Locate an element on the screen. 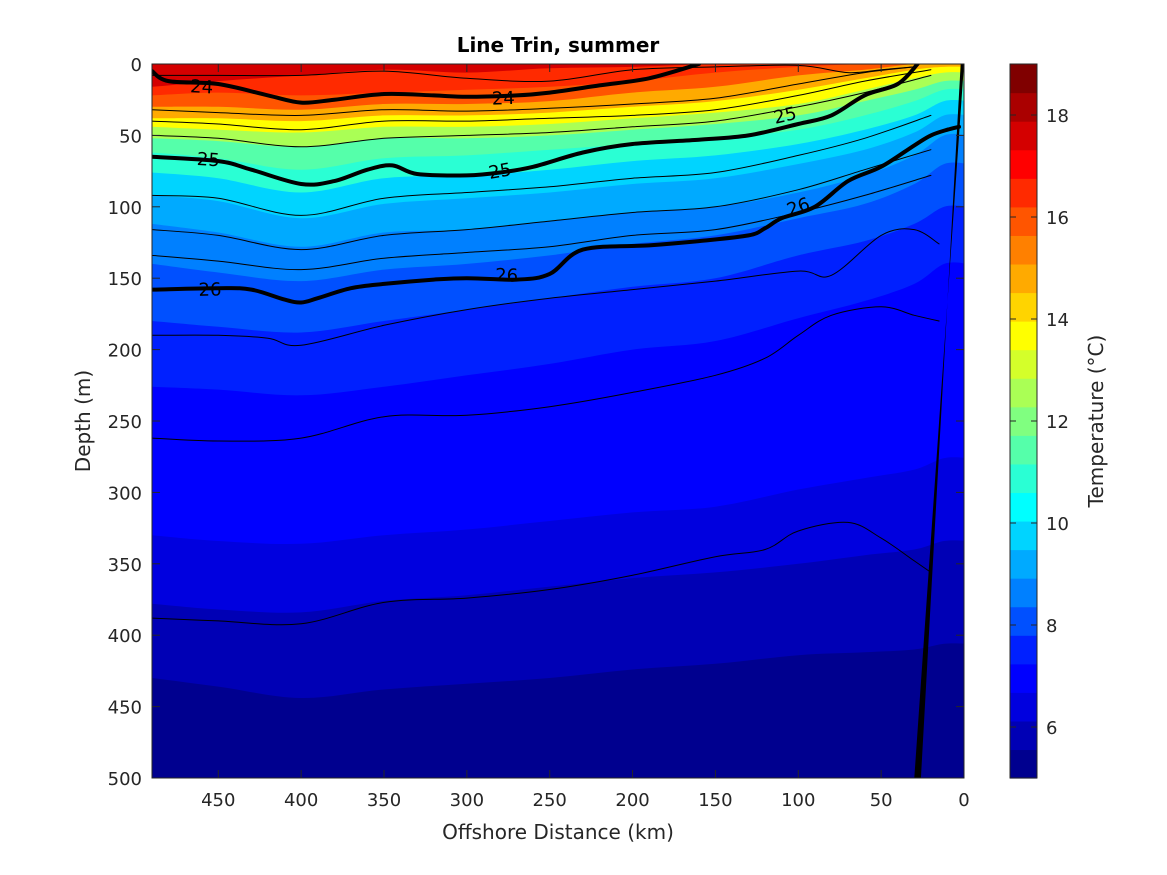 The width and height of the screenshot is (1167, 875). x-tick-label: 300 is located at coordinates (467, 800).